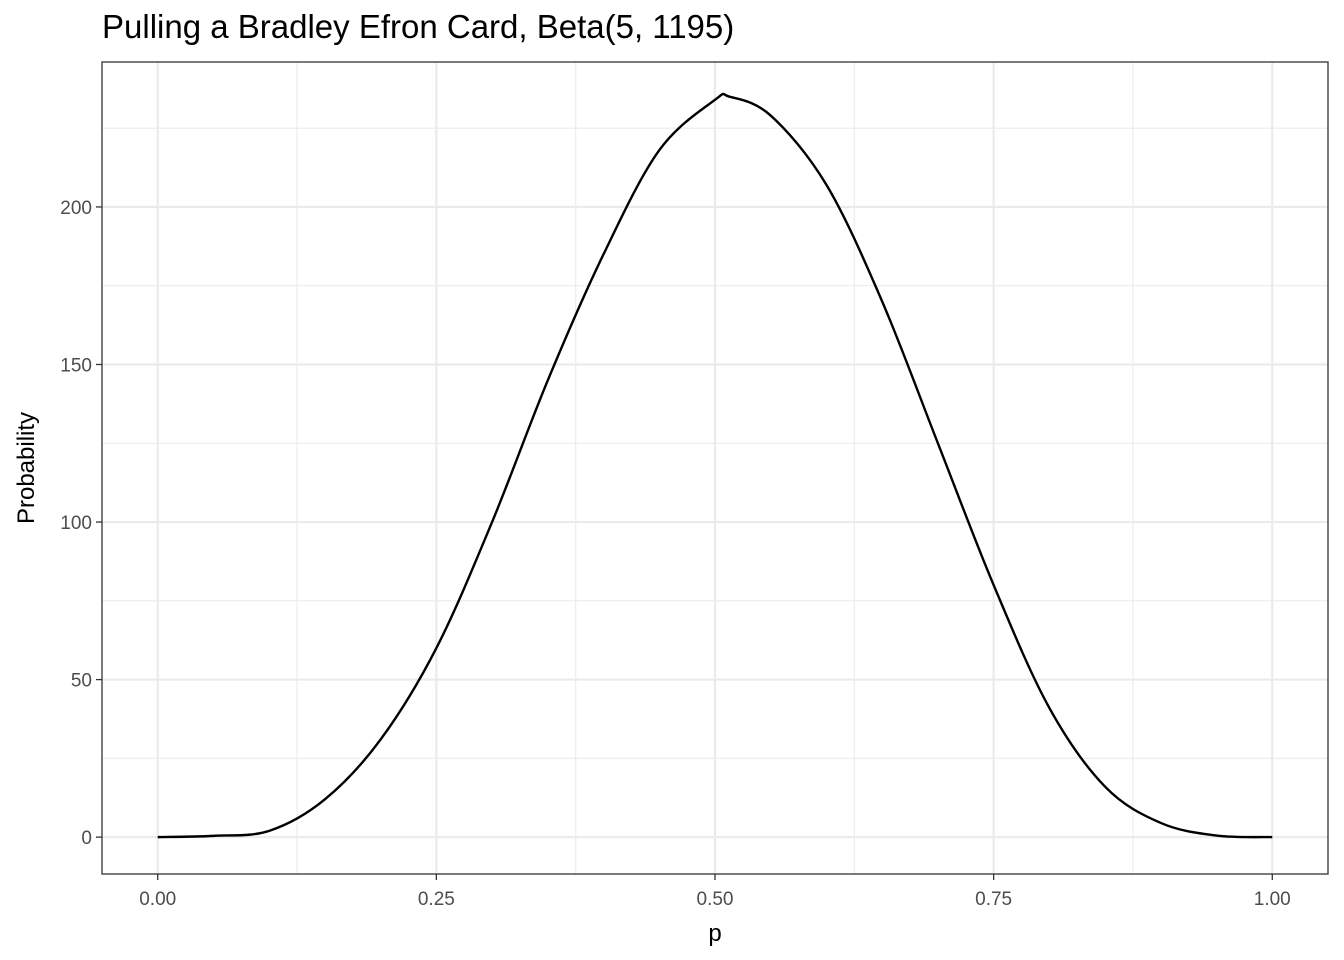 Image resolution: width=1344 pixels, height=960 pixels. What do you see at coordinates (86, 838) in the screenshot?
I see `y-tick-label: 0` at bounding box center [86, 838].